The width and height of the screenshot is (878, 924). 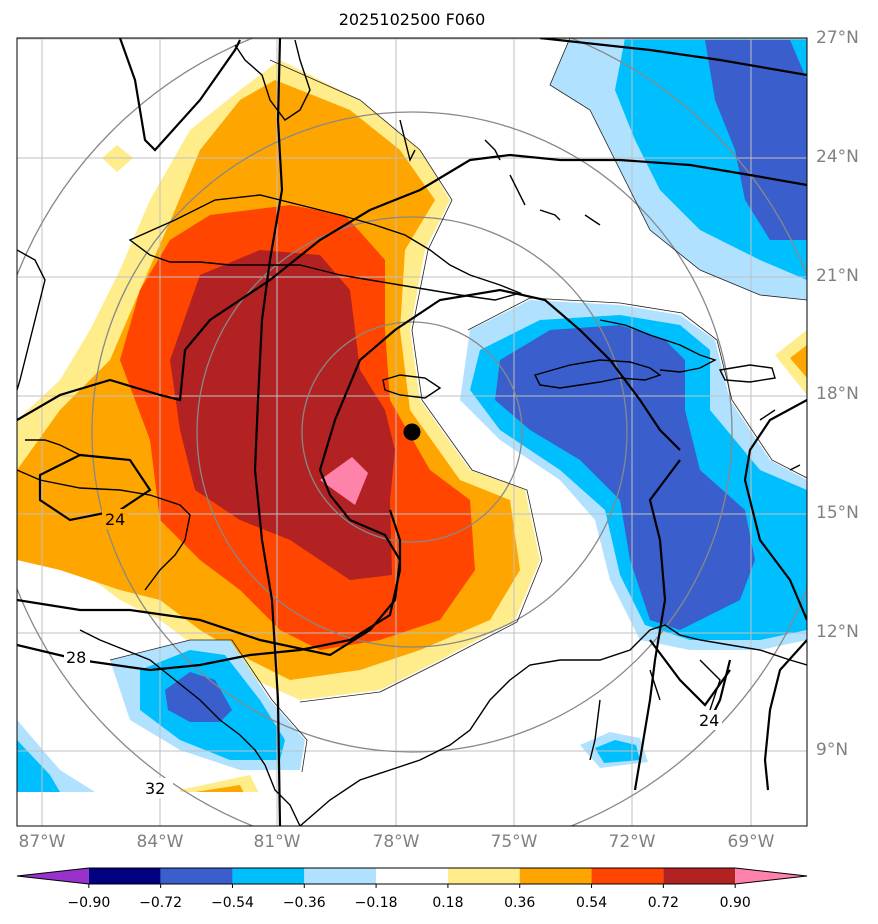 What do you see at coordinates (412, 386) in the screenshot?
I see `coast-jamaica` at bounding box center [412, 386].